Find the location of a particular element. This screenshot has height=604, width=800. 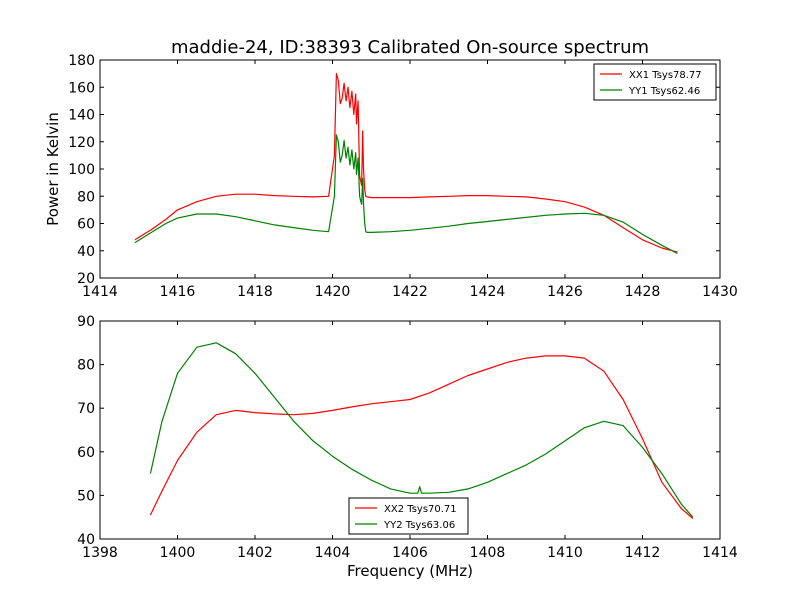

plot1-xtick-label: 1418 is located at coordinates (255, 292).